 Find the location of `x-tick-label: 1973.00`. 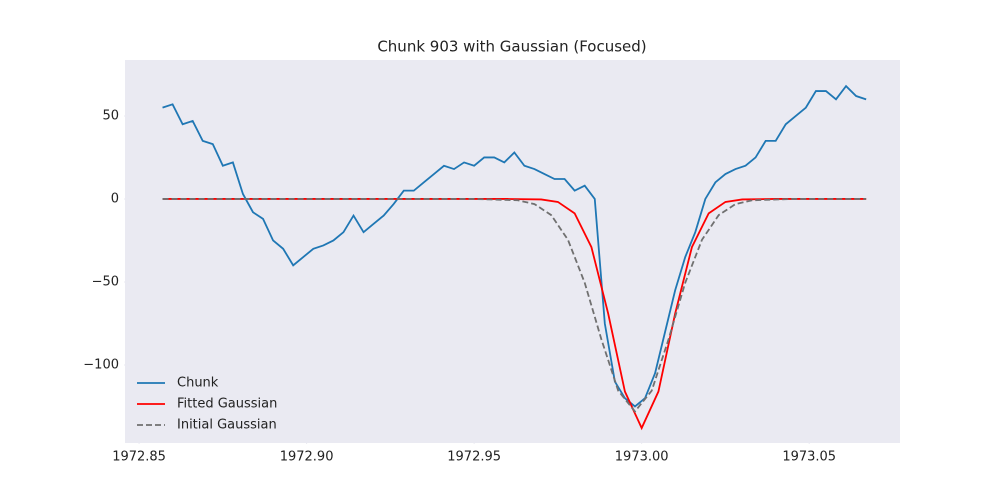

x-tick-label: 1973.00 is located at coordinates (642, 457).